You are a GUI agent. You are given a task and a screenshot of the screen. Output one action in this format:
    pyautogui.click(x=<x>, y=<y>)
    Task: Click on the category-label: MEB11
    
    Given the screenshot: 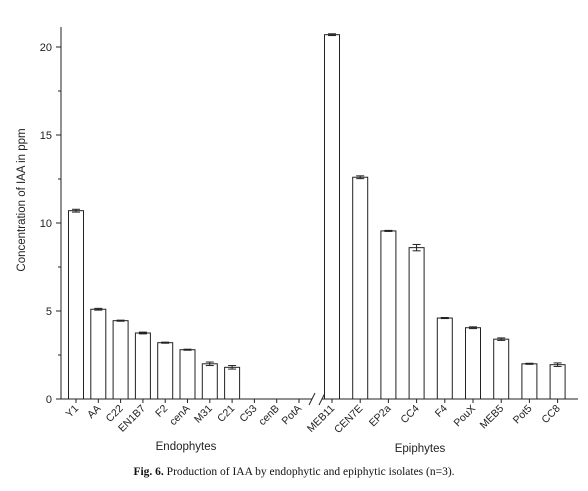 What is the action you would take?
    pyautogui.click(x=321, y=419)
    